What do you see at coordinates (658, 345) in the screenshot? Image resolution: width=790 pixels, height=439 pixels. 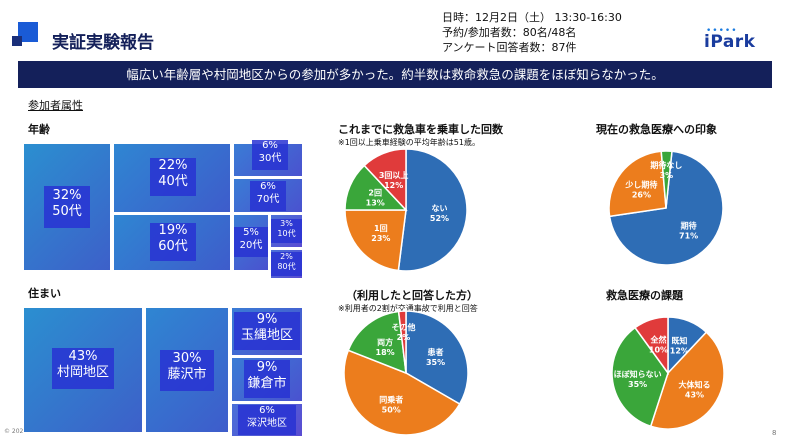 I see `pie3-label-3: 全然 10%` at bounding box center [658, 345].